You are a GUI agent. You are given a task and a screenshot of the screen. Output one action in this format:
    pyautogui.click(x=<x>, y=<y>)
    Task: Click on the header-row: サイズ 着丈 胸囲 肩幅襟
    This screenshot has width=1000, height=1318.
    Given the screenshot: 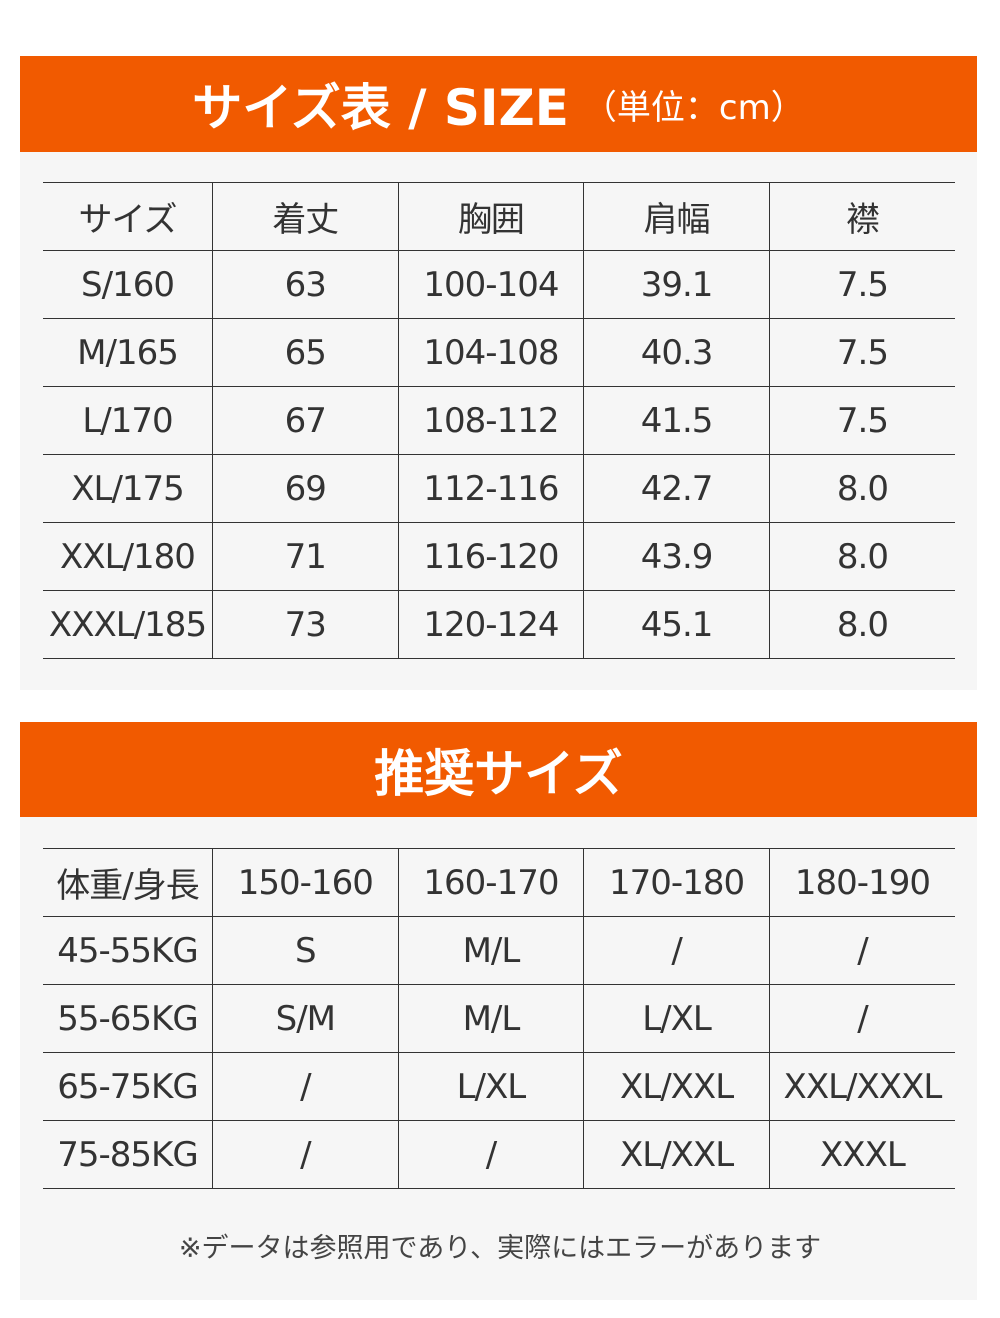 What is the action you would take?
    pyautogui.click(x=499, y=216)
    